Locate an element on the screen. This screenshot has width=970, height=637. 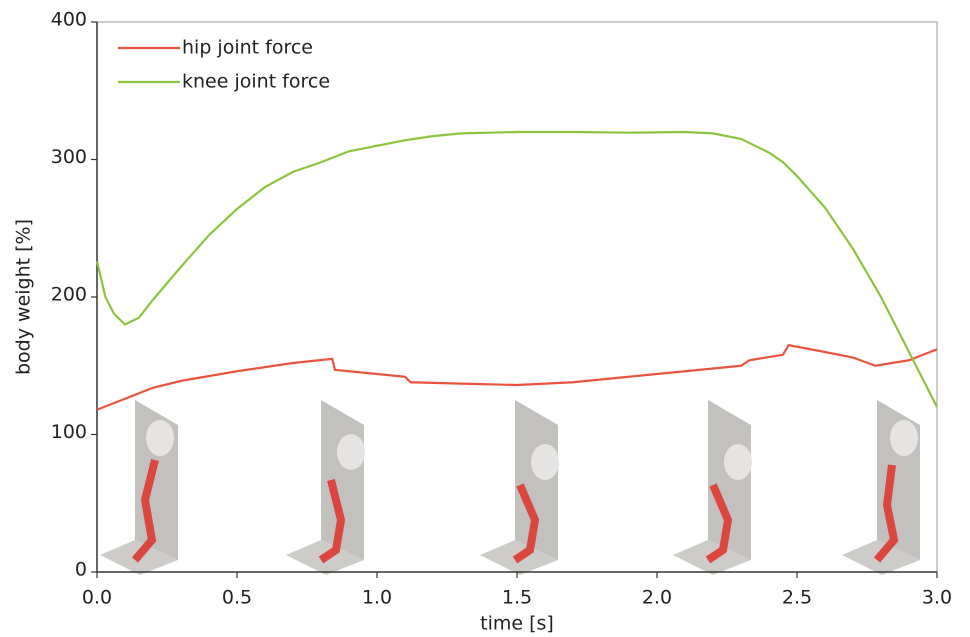
legend-label: knee joint force is located at coordinates (256, 82).